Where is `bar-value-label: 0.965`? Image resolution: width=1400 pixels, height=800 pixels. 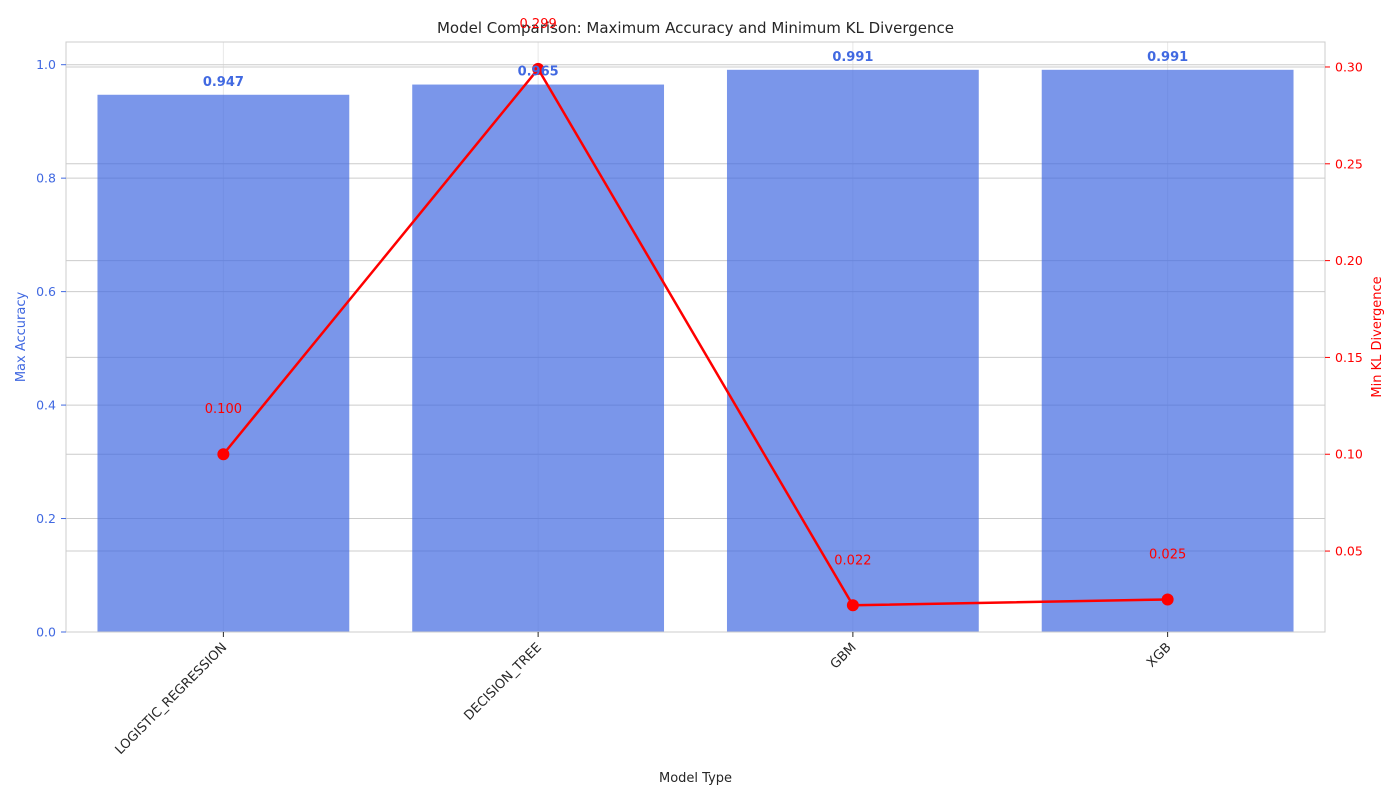 bar-value-label: 0.965 is located at coordinates (538, 72).